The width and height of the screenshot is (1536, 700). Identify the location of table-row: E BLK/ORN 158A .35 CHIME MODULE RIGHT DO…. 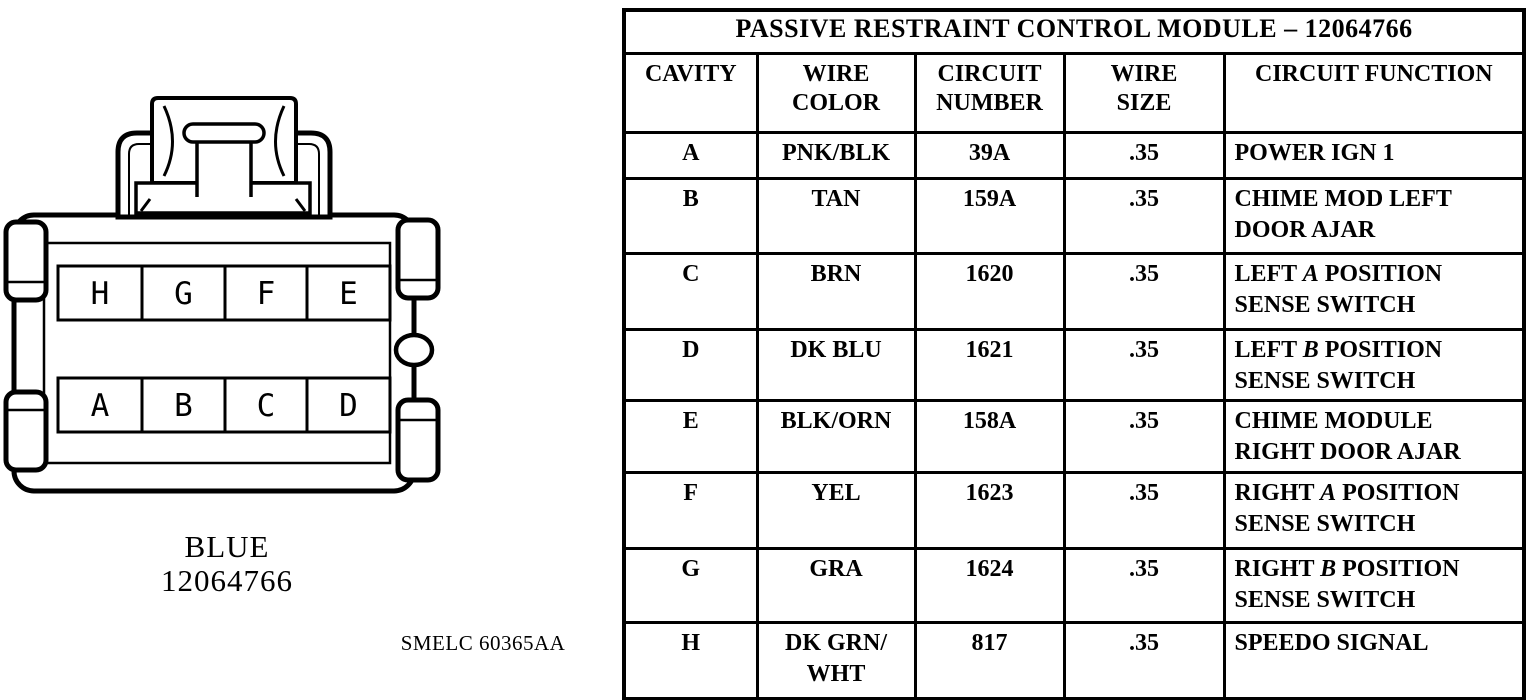
(1074, 436).